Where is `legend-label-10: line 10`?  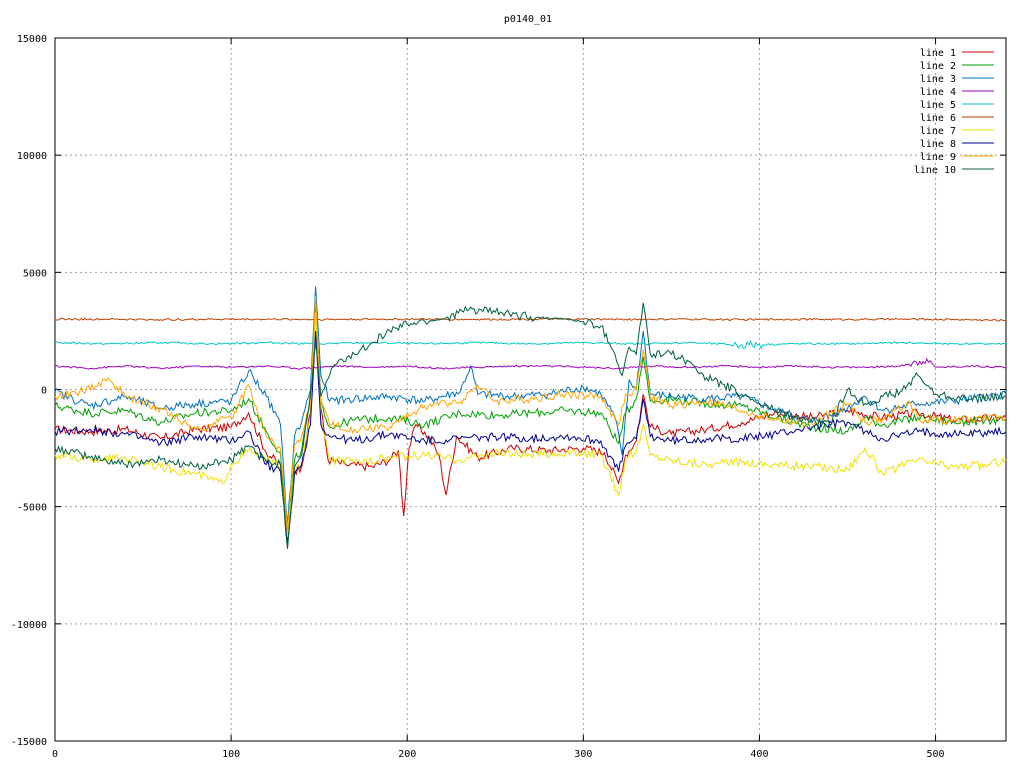 legend-label-10: line 10 is located at coordinates (935, 170).